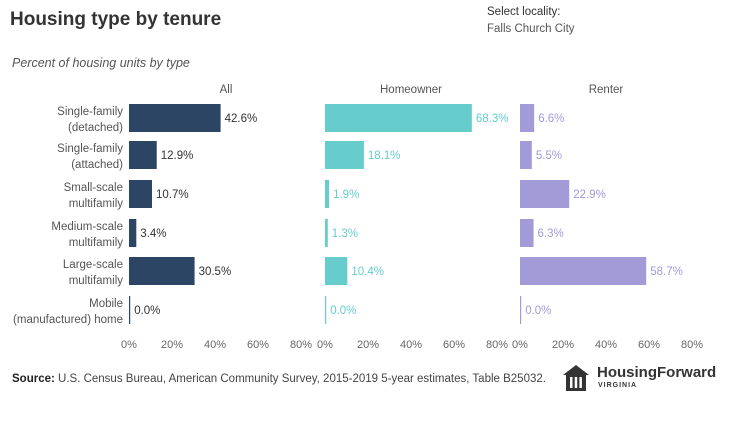 The height and width of the screenshot is (424, 743). Describe the element at coordinates (116, 19) in the screenshot. I see `chart-title: Housing type by tenure` at that location.